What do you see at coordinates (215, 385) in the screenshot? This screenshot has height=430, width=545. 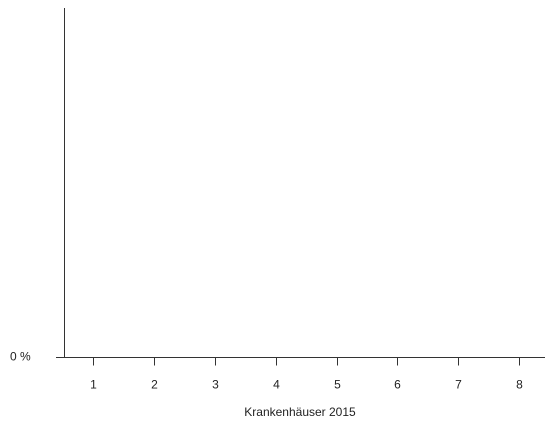 I see `x-tick-label: 3` at bounding box center [215, 385].